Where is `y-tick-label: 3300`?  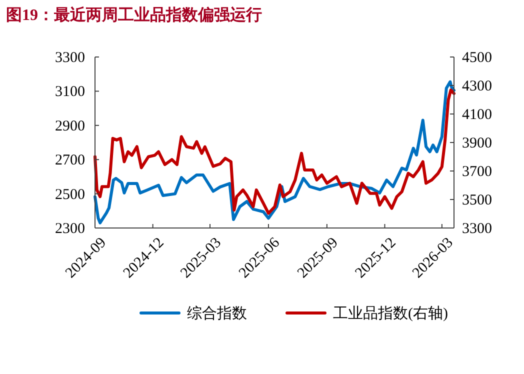
y-tick-label: 3300 is located at coordinates (70, 58).